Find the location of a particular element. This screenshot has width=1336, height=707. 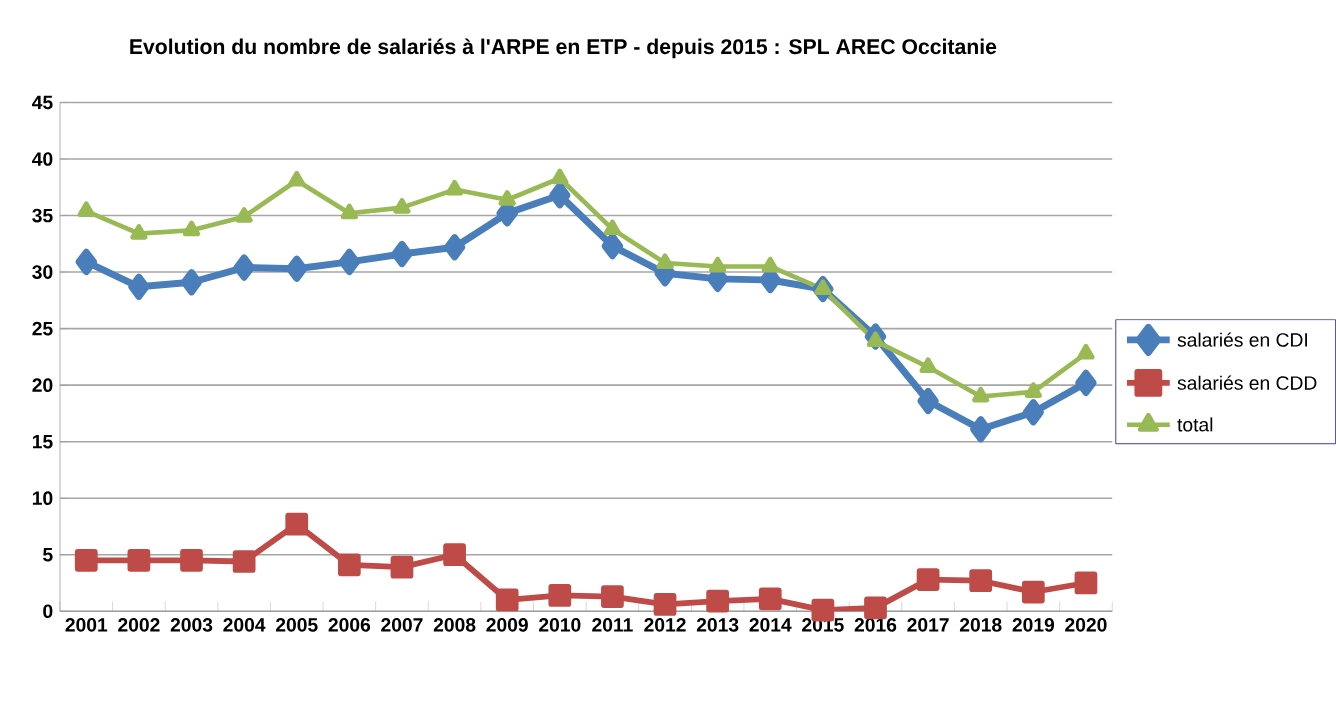

x-tick-label: 2008 is located at coordinates (454, 625).